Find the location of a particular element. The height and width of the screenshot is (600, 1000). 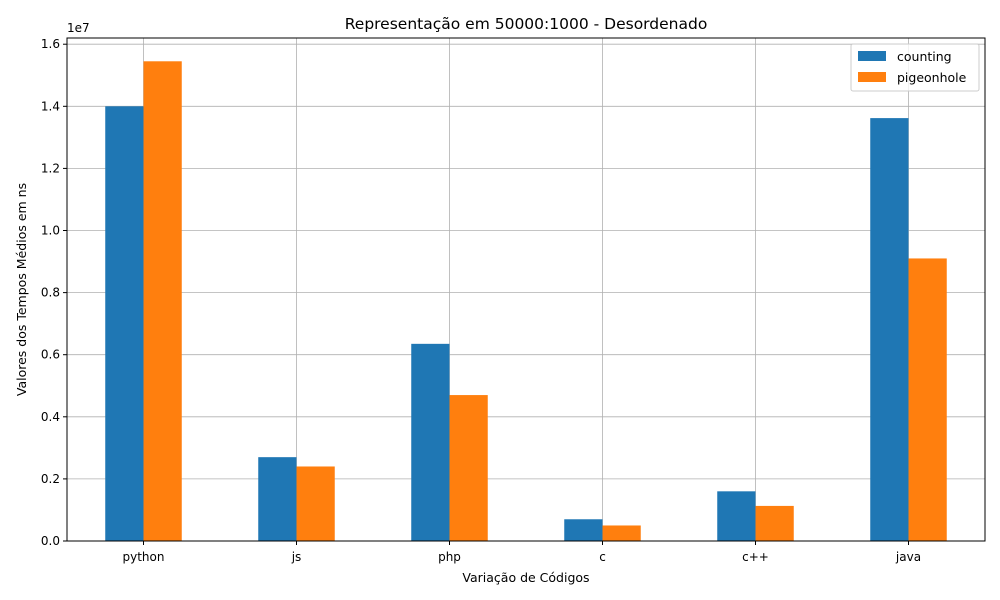

y-tick-label-2: 0.4 is located at coordinates (50, 417).